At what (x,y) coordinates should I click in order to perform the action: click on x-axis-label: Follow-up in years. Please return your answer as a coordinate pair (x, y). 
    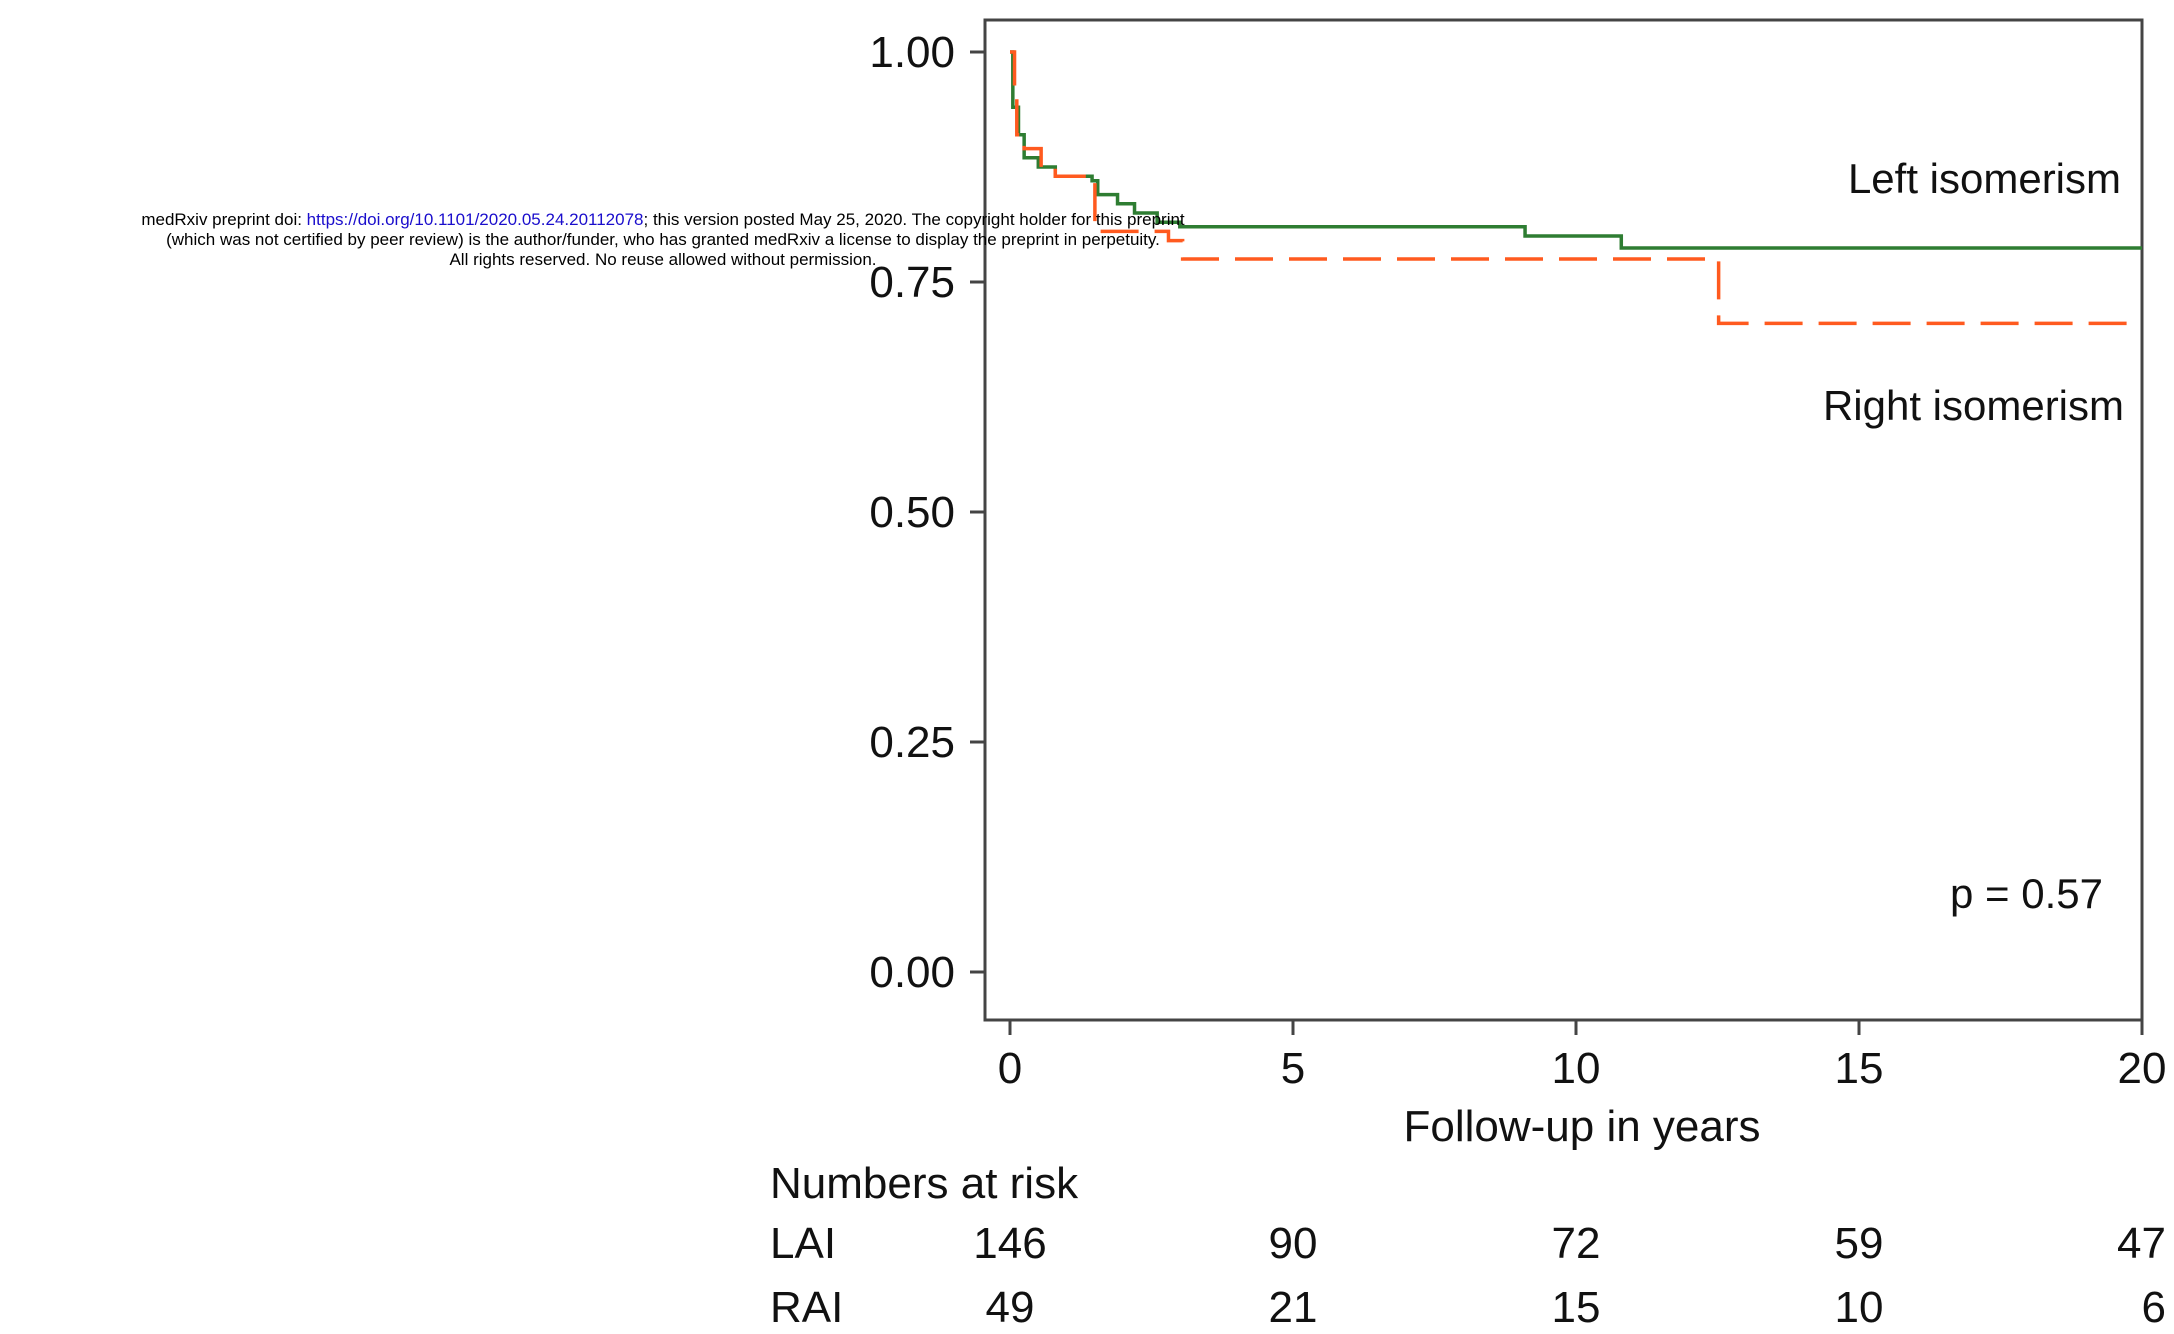
    Looking at the image, I should click on (1581, 1126).